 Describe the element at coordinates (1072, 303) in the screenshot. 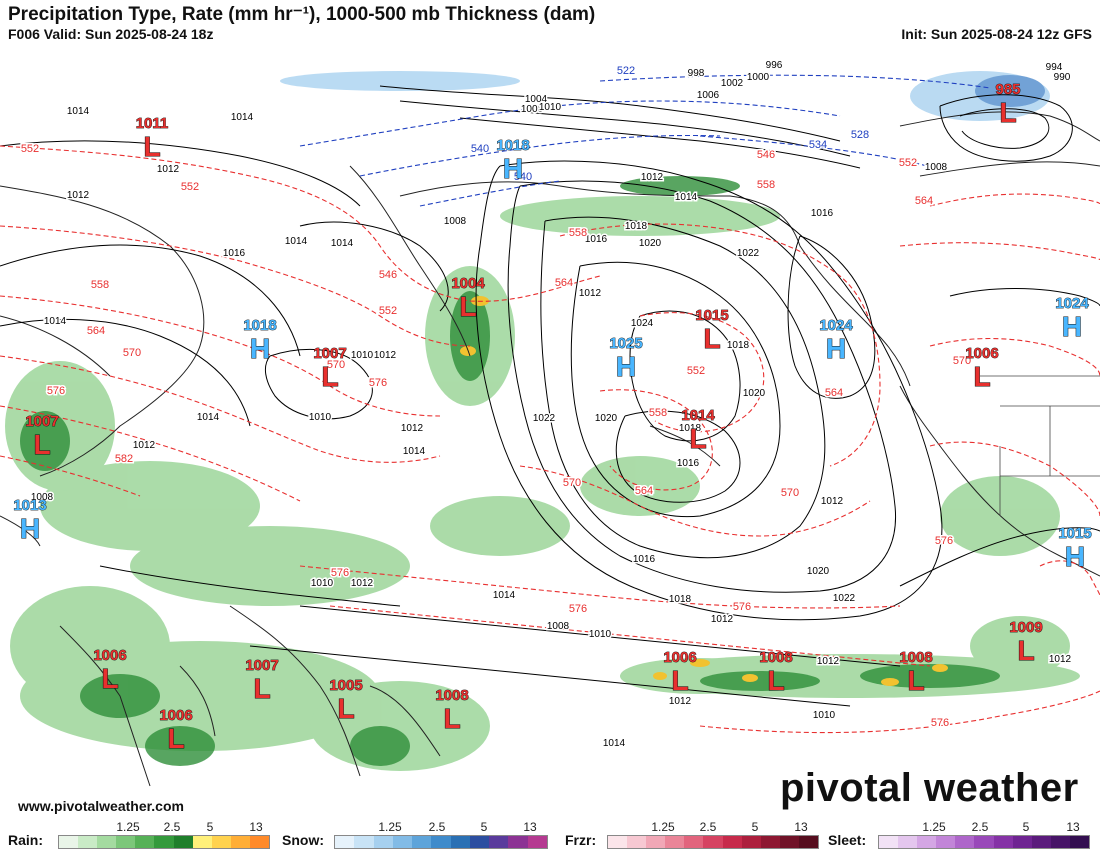

I see `pressure-center-value: 1024` at that location.